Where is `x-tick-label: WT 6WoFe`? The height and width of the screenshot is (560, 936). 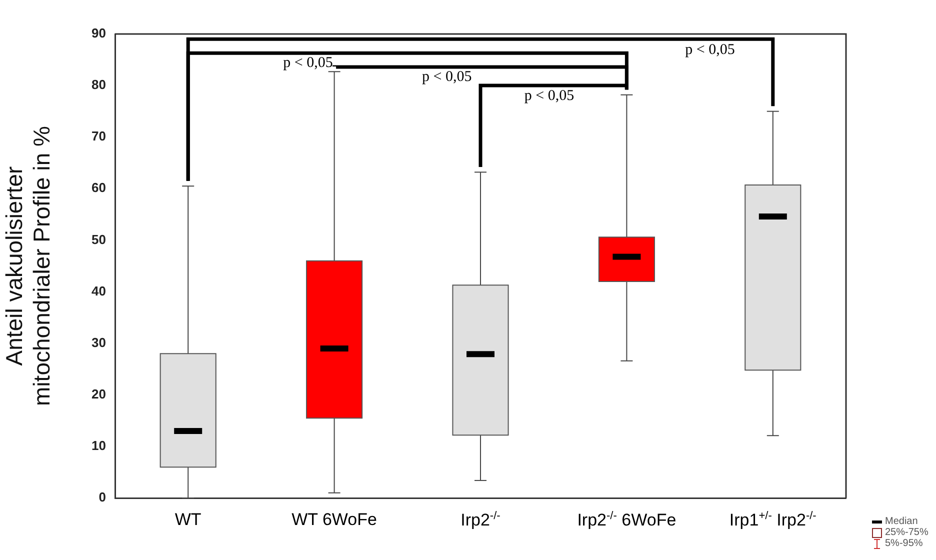 x-tick-label: WT 6WoFe is located at coordinates (334, 520).